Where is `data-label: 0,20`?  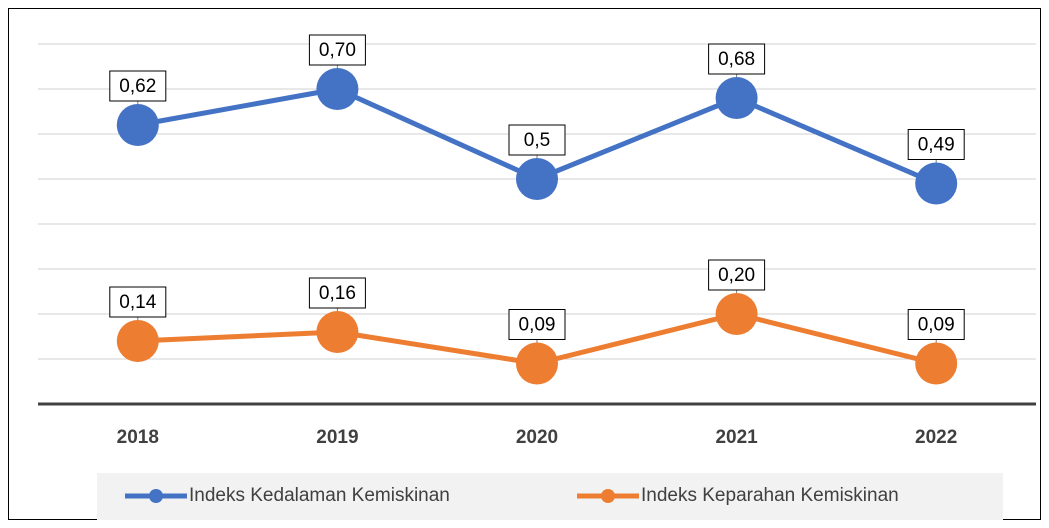 data-label: 0,20 is located at coordinates (736, 275).